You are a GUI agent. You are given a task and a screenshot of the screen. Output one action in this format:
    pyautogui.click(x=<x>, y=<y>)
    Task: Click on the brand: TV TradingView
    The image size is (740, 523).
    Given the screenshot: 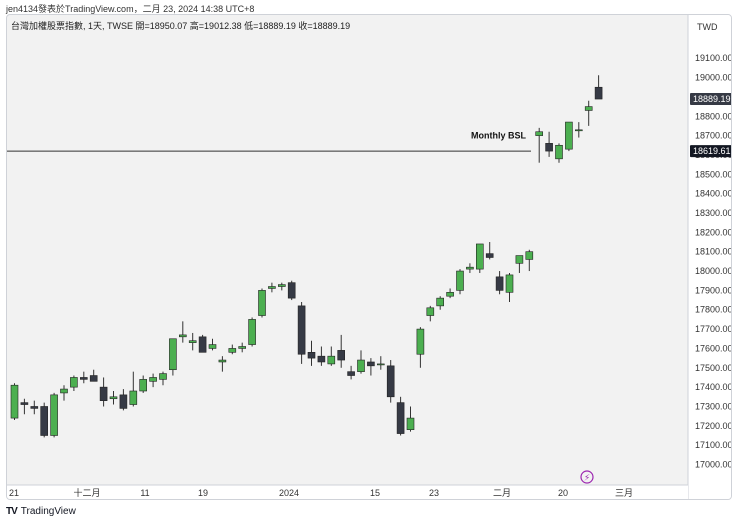 What is the action you would take?
    pyautogui.click(x=41, y=511)
    